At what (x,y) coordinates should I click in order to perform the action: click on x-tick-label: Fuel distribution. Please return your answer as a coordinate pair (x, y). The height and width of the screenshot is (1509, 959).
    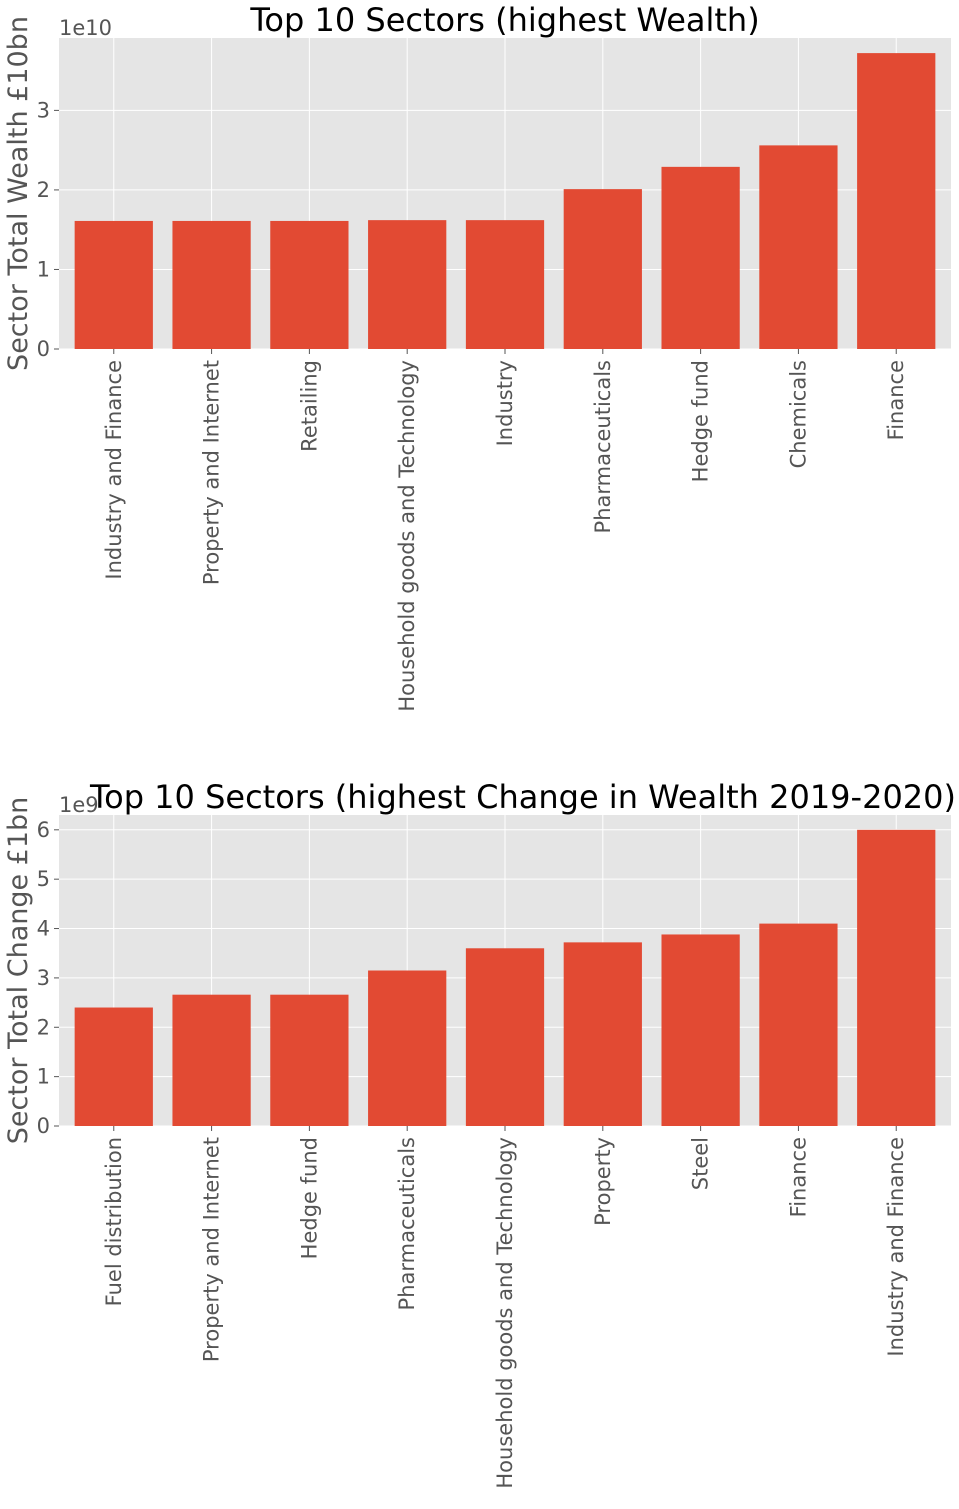
    Looking at the image, I should click on (114, 1221).